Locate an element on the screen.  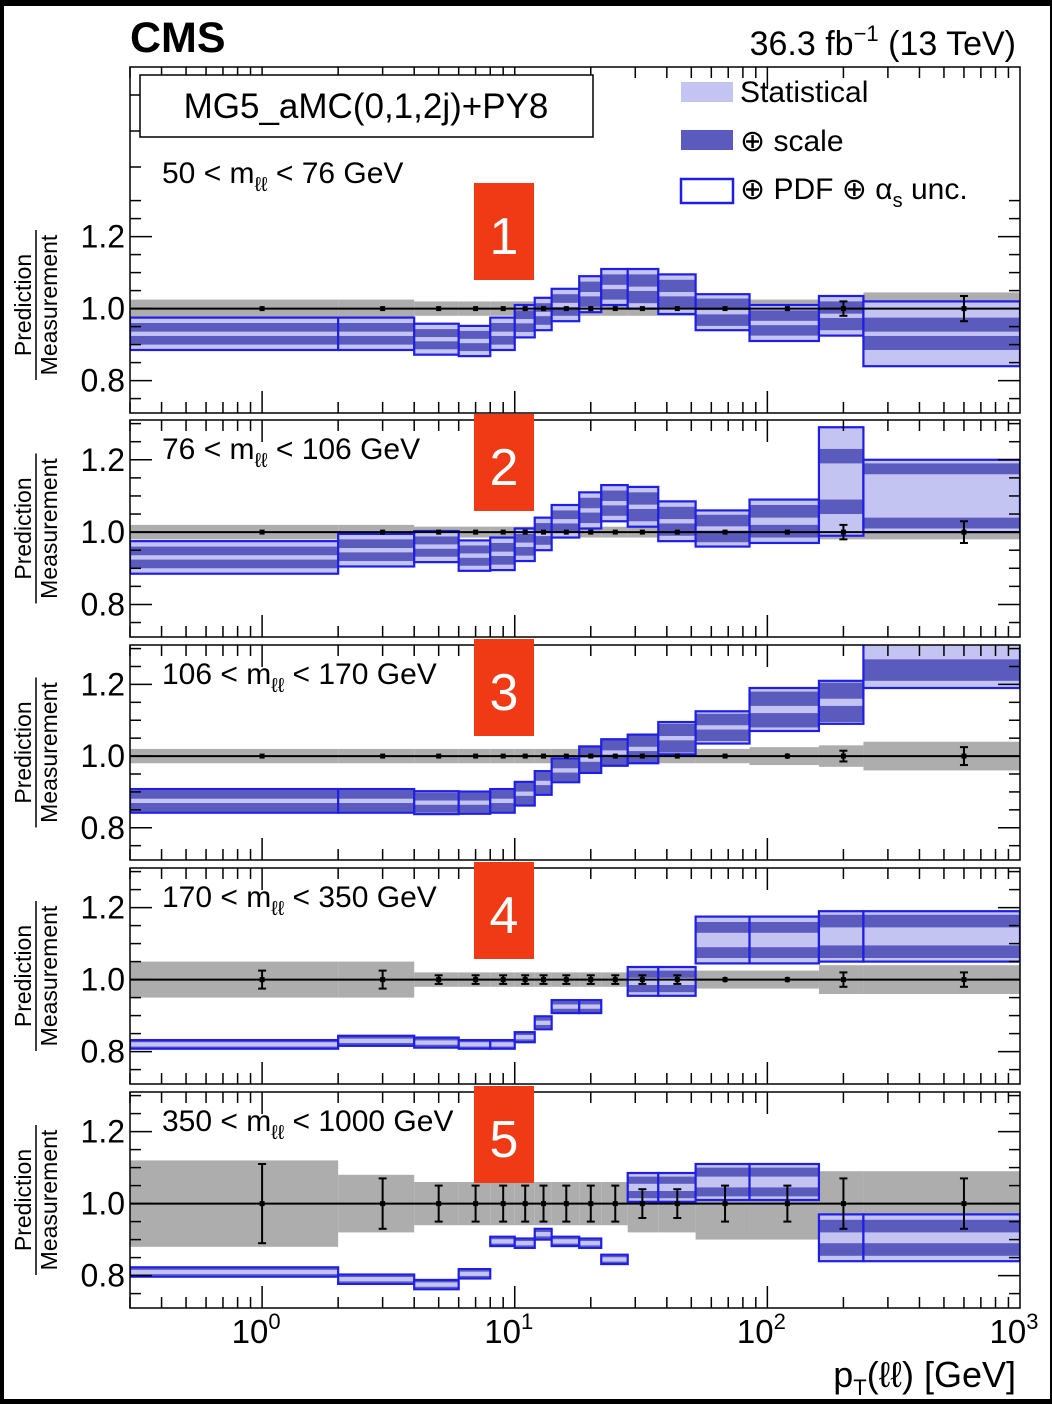
mass-range-label: 170 < mℓℓ < 350 GeV is located at coordinates (299, 900).